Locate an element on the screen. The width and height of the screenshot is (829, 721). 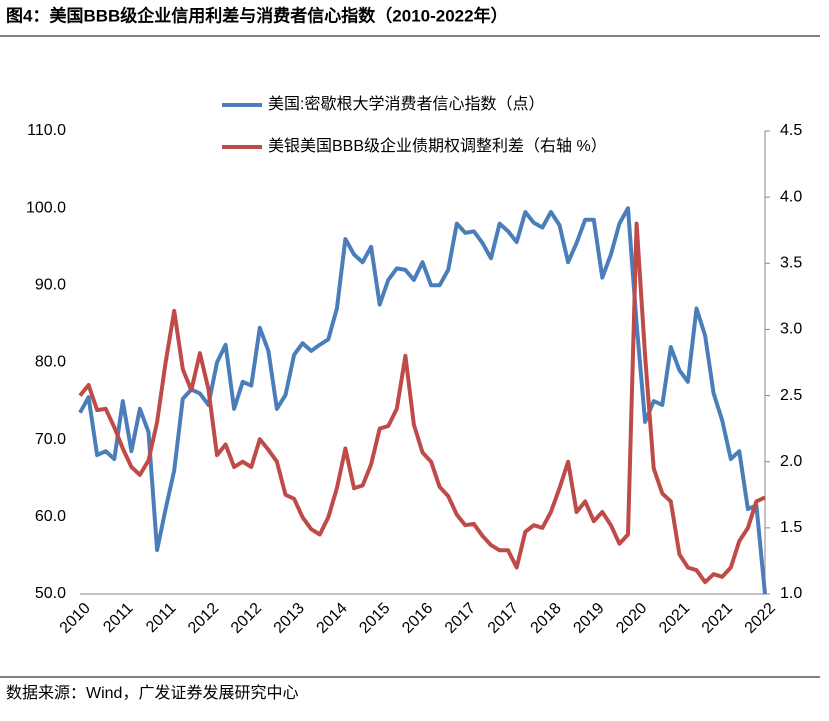
y2-tick-label: 4.0 is located at coordinates (791, 196).